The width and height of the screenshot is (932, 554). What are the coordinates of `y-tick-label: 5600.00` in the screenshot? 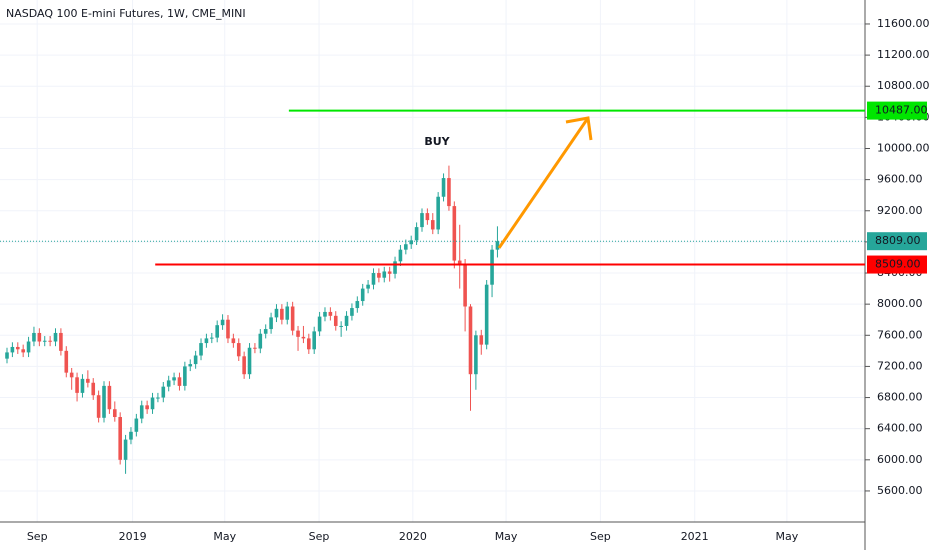 It's located at (900, 490).